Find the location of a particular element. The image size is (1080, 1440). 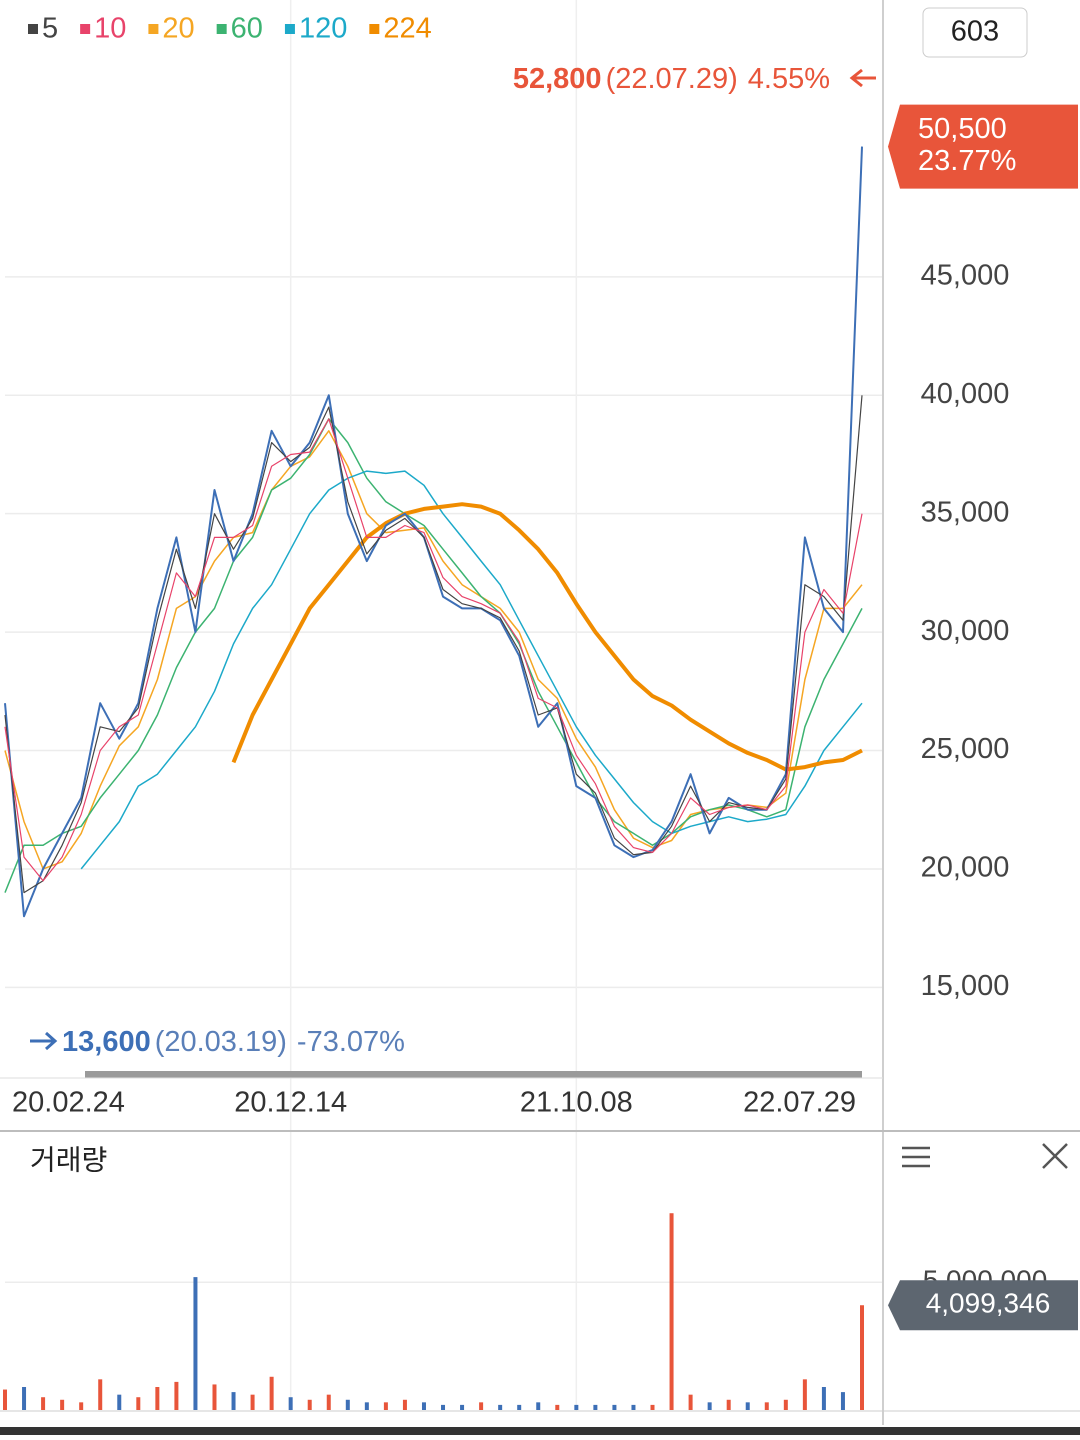

low-price: 13,600 is located at coordinates (106, 1042).